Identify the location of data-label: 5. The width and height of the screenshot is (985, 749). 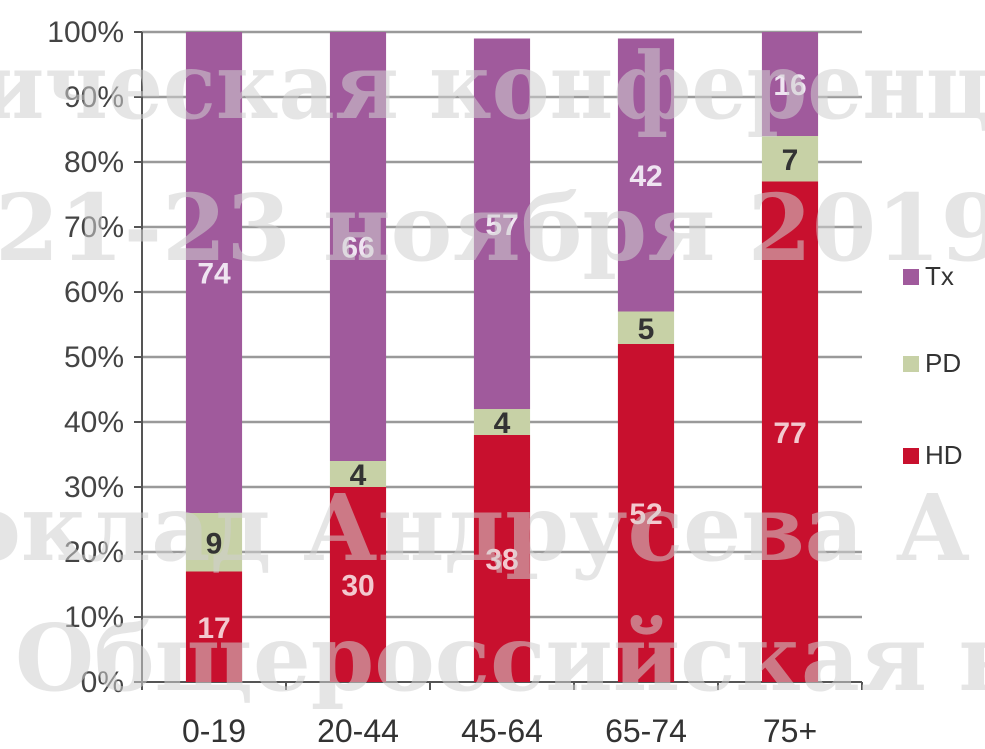
(646, 329).